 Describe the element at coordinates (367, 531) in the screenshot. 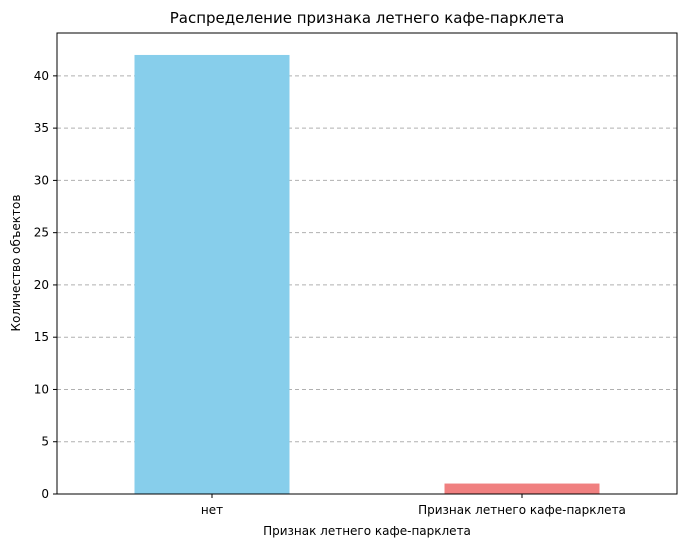

I see `x-axis-label: Признак летнего кафе-парклета` at that location.